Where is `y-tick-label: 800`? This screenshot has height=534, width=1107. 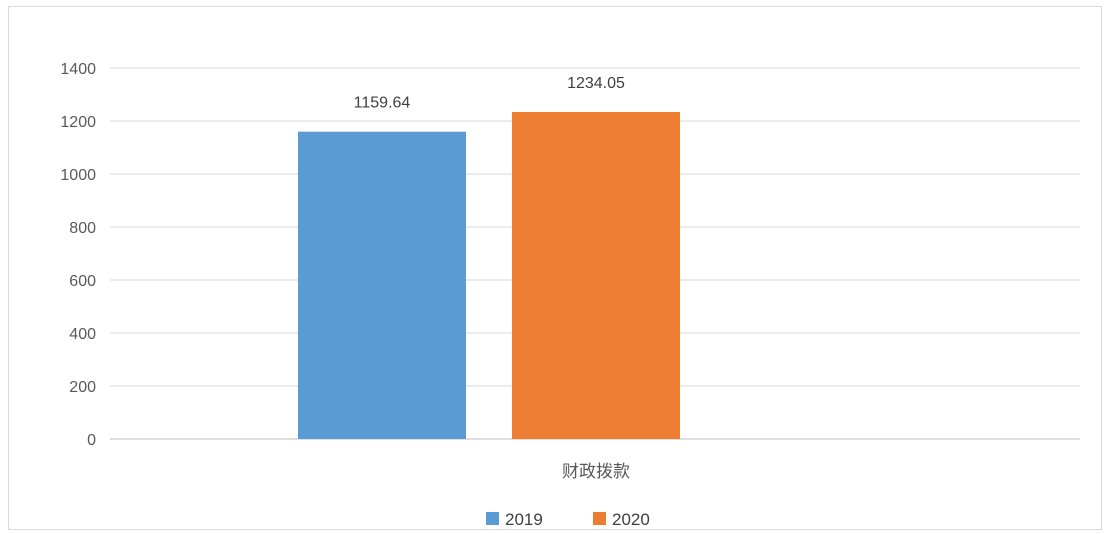
y-tick-label: 800 is located at coordinates (82, 228).